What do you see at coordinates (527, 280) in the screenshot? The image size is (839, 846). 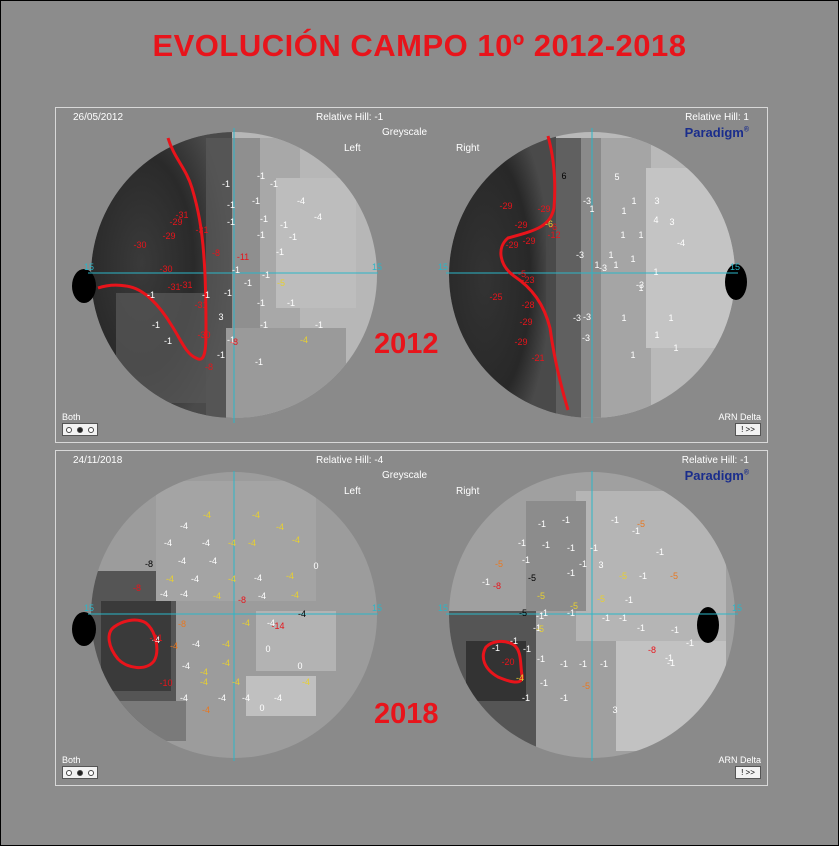 I see `threshold-value: -23` at bounding box center [527, 280].